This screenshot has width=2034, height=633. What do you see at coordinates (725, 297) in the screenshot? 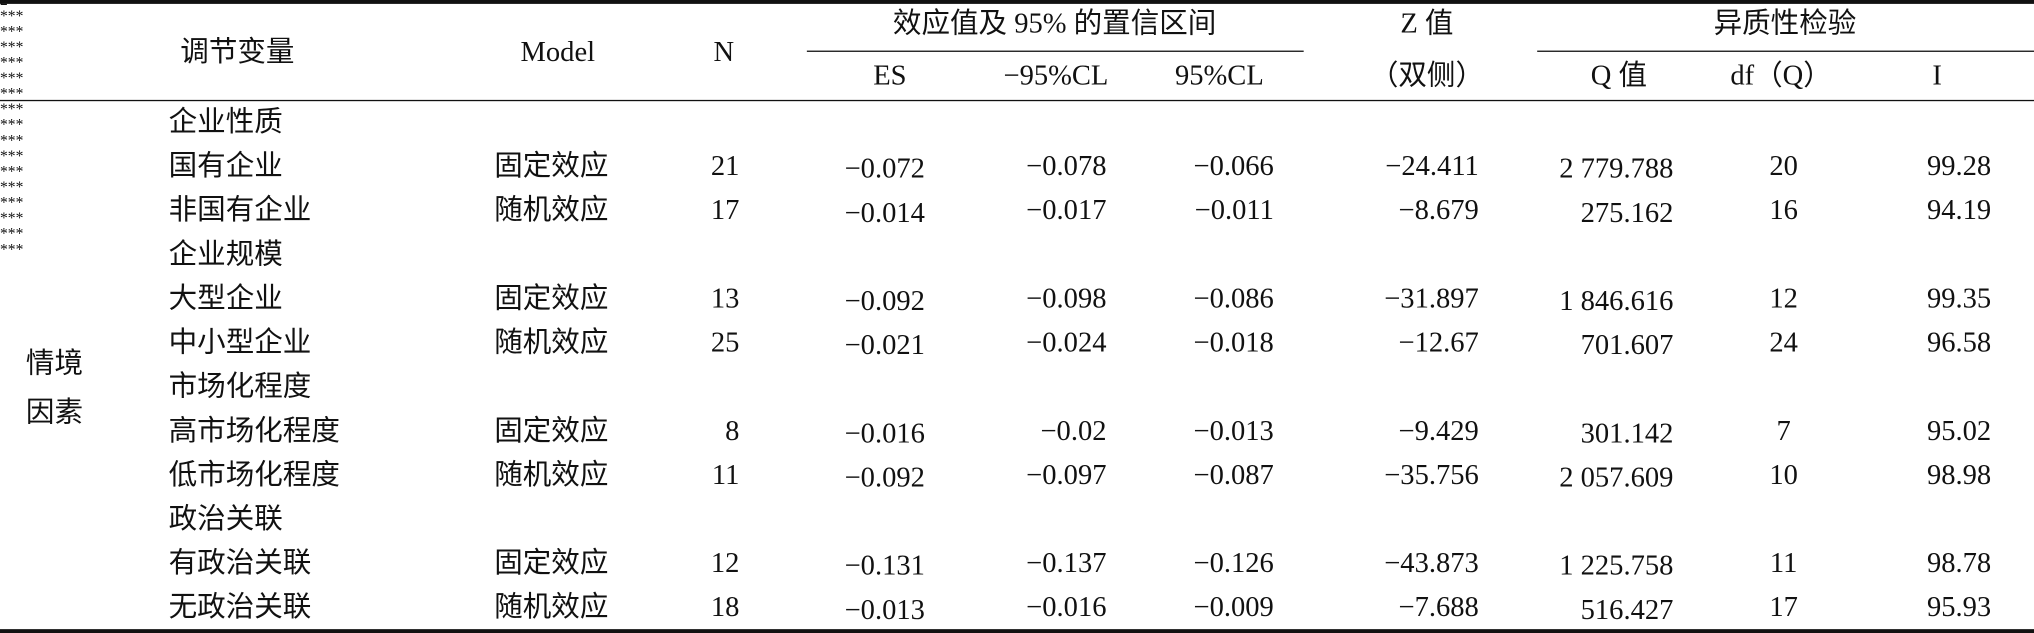
I see `n-cell: 13` at bounding box center [725, 297].